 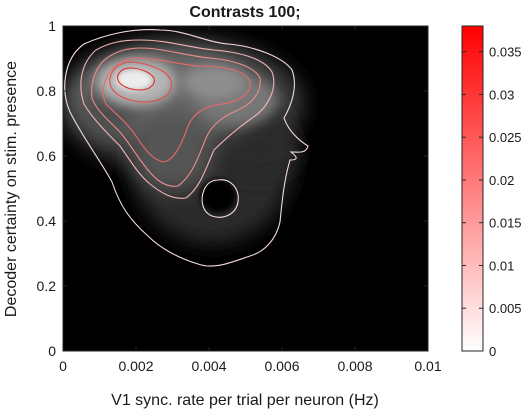 What do you see at coordinates (47, 156) in the screenshot?
I see `y-tick-label: 0.6` at bounding box center [47, 156].